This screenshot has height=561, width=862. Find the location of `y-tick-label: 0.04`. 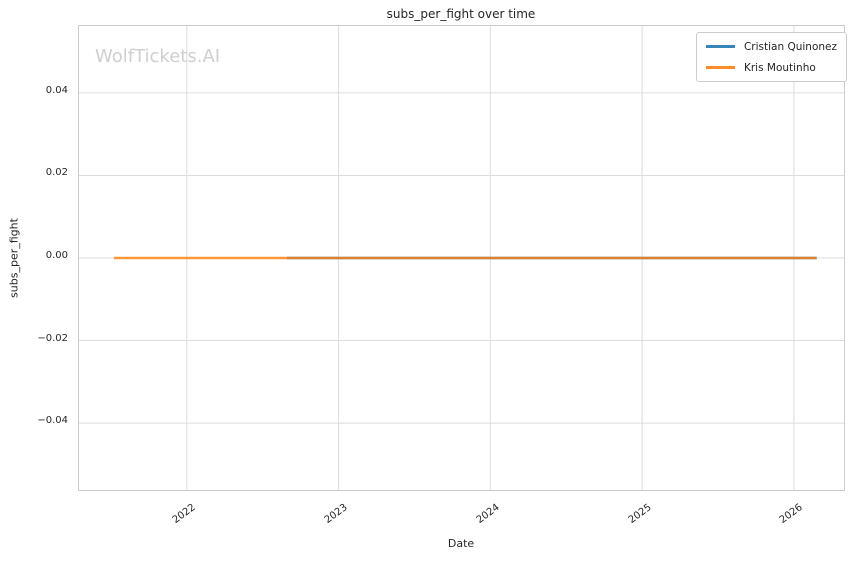

y-tick-label: 0.04 is located at coordinates (56, 90).